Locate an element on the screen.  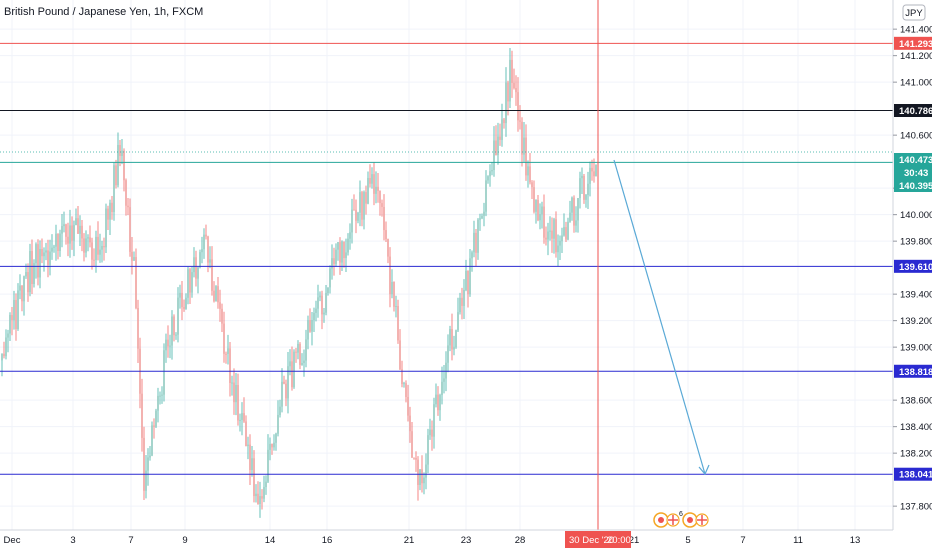
level-label-value: 138.041 is located at coordinates (915, 475).